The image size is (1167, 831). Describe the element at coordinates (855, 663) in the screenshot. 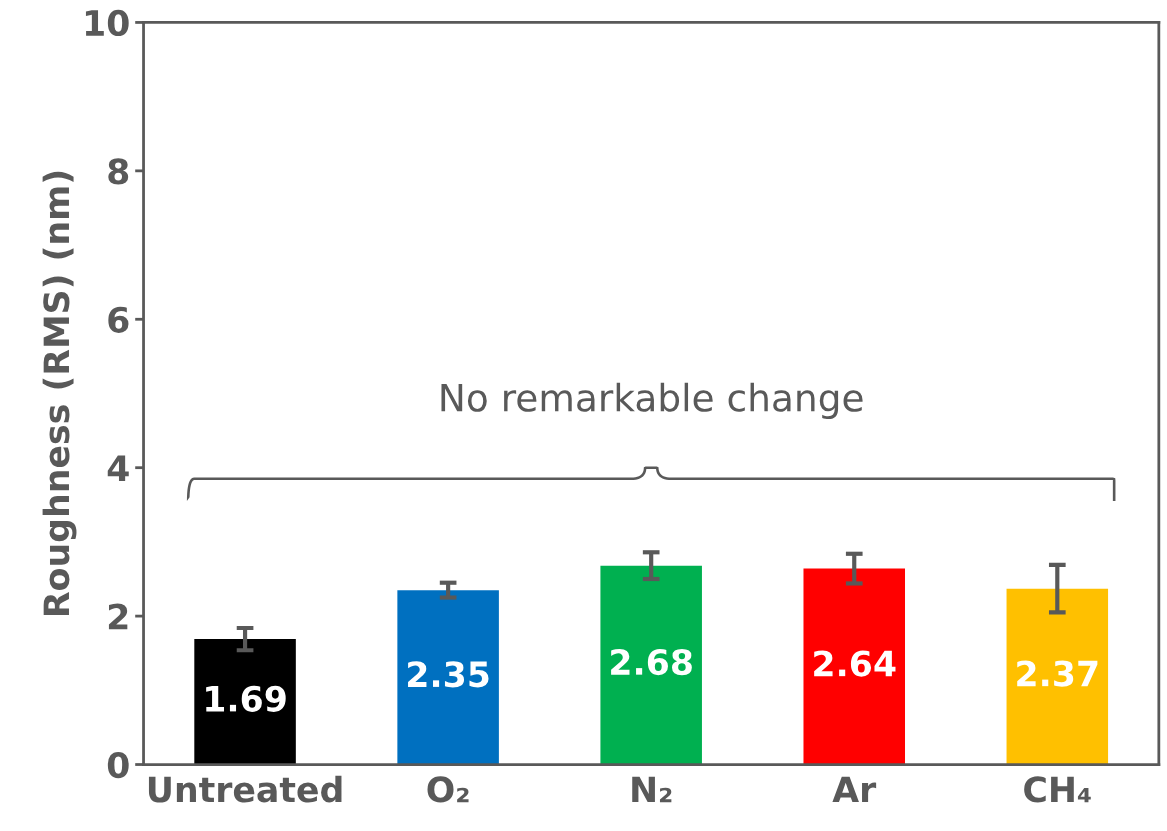

I see `data-label: 2.64` at that location.